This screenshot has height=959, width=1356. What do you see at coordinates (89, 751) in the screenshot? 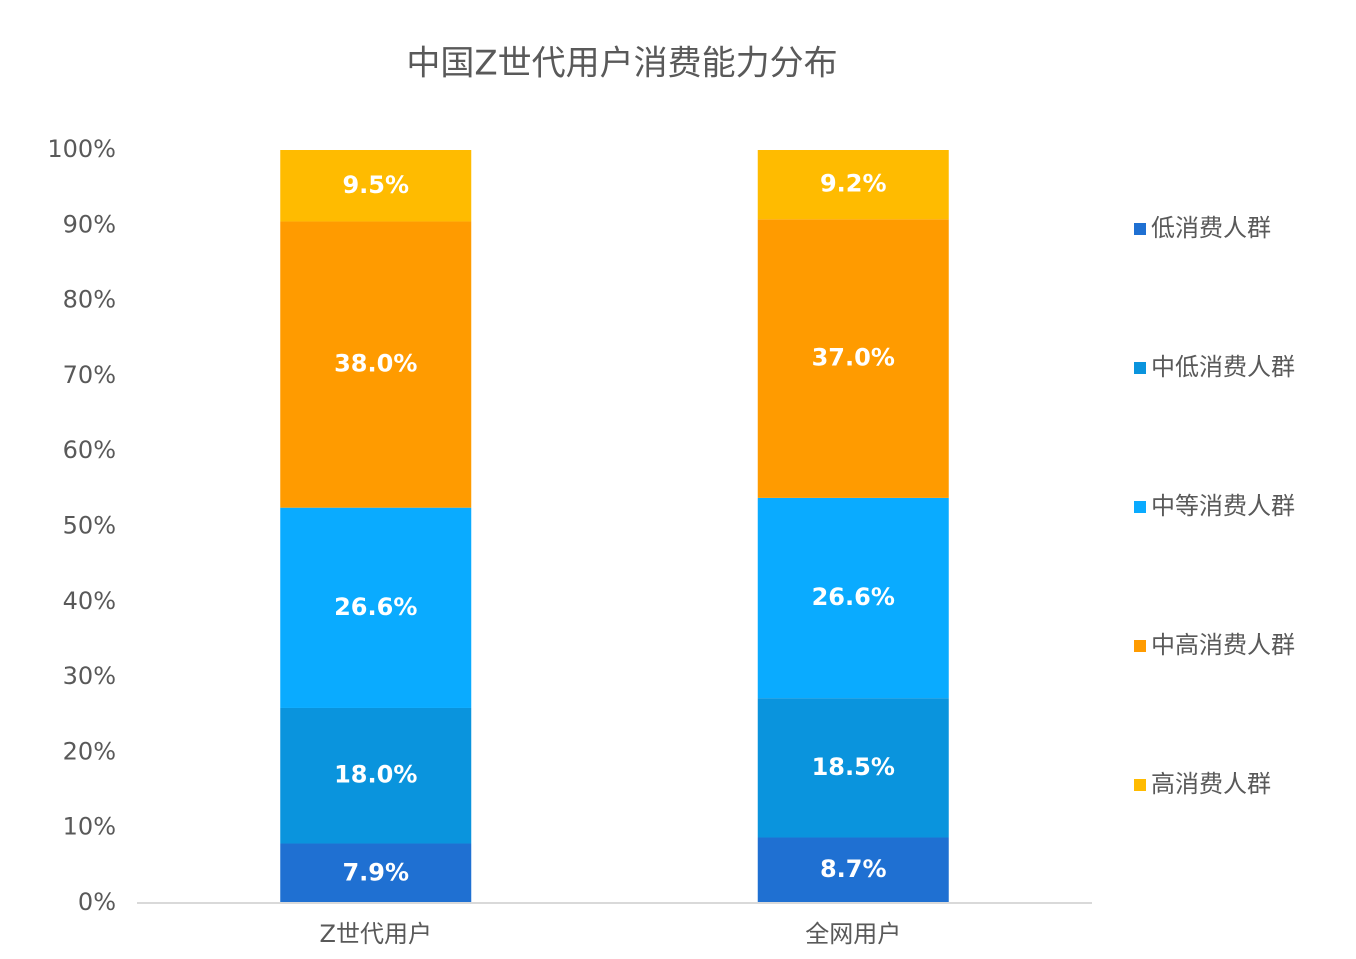
I see `y-tick-label: 20%` at bounding box center [89, 751].